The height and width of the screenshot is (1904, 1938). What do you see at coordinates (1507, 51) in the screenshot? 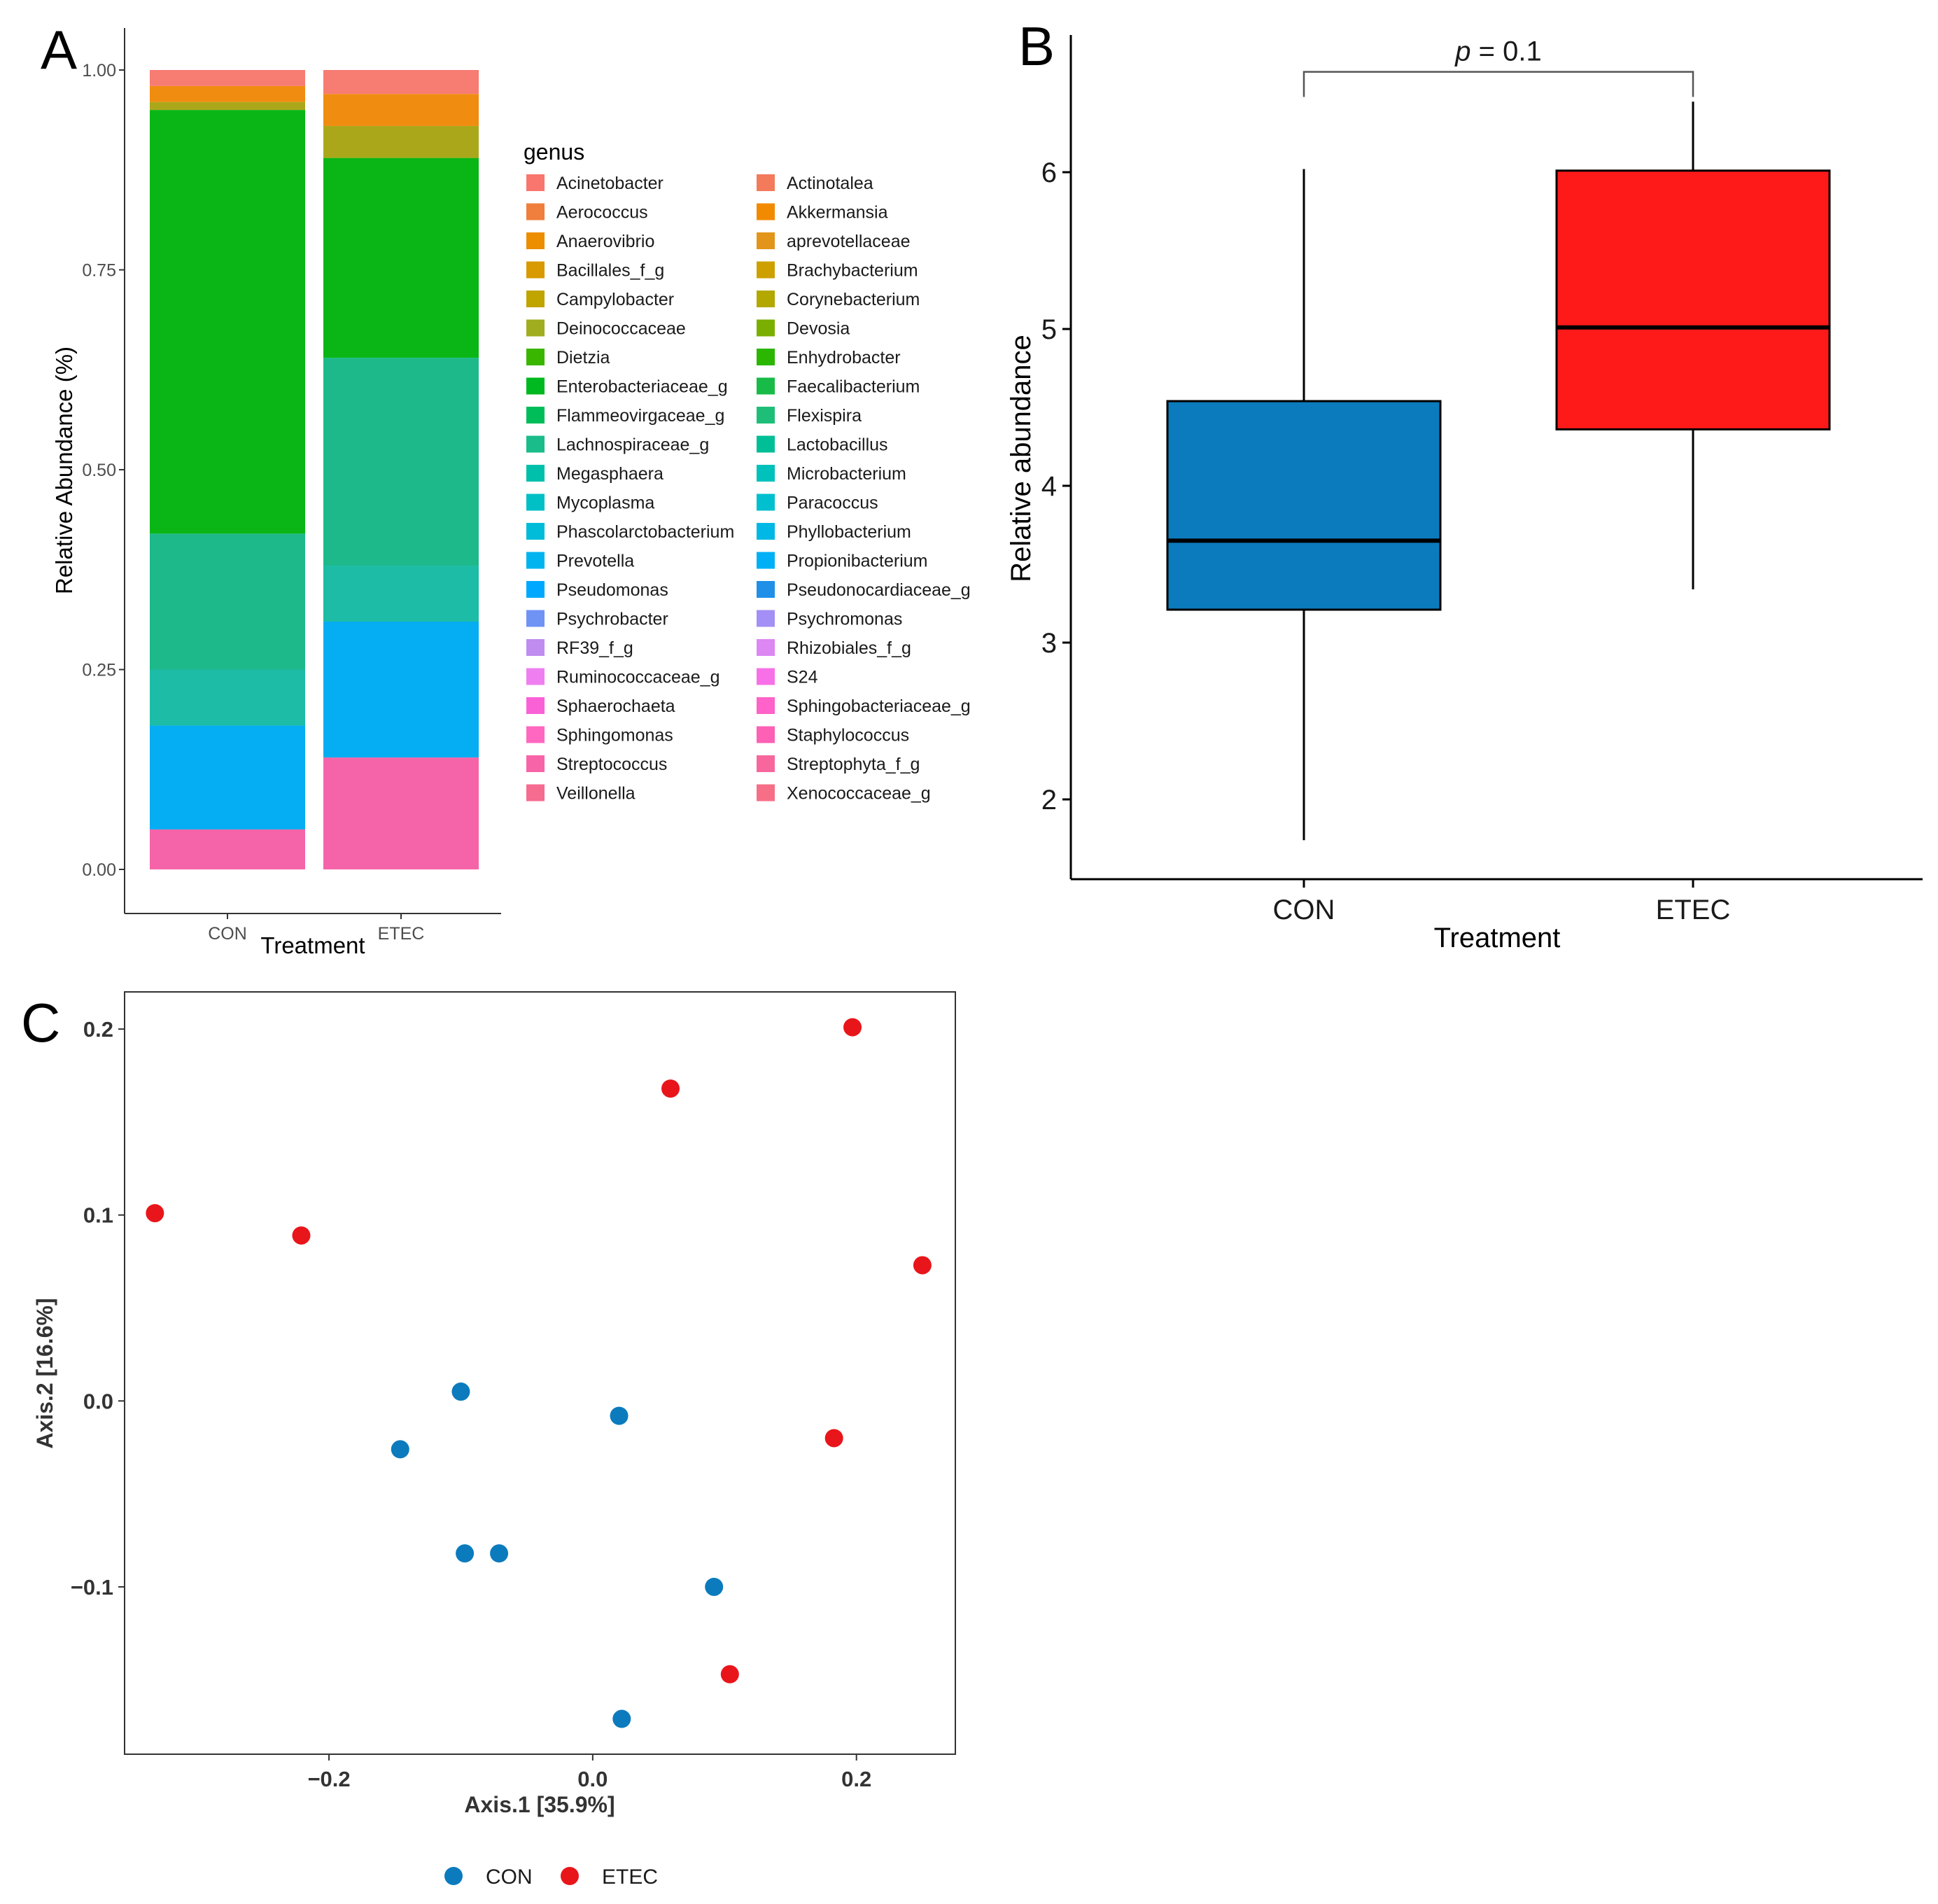
I see `p-value: = 0.1` at bounding box center [1507, 51].